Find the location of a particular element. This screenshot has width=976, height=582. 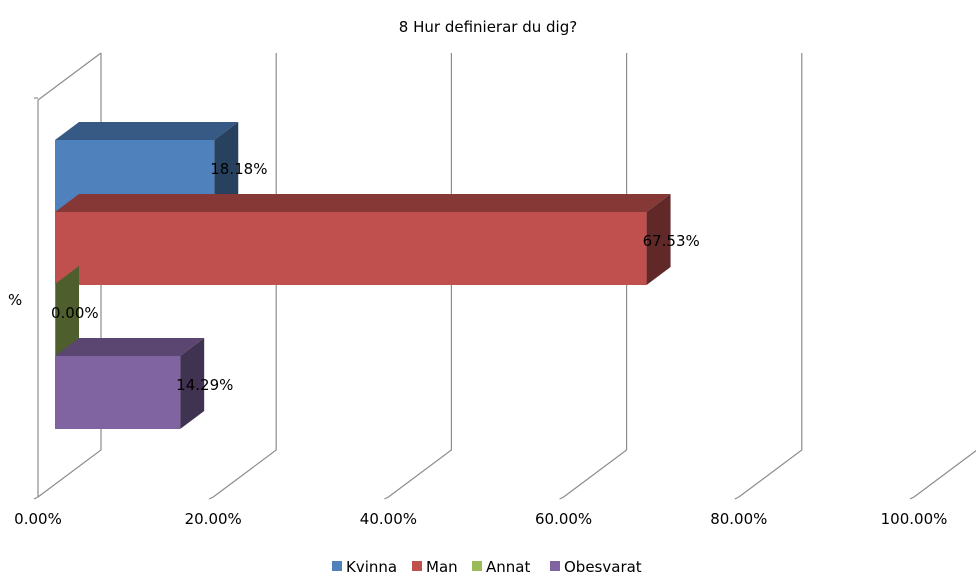

category-axis-label: % is located at coordinates (15, 300).